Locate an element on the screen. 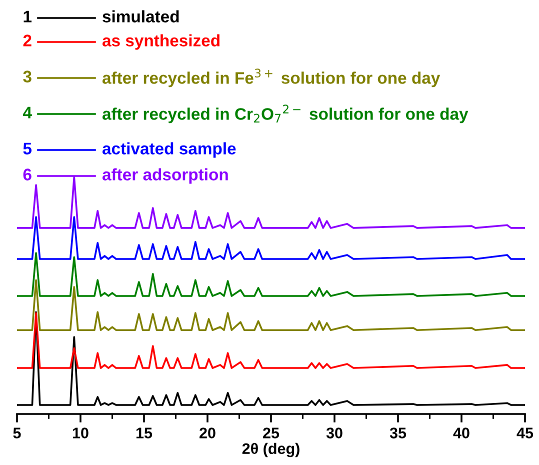 The image size is (539, 465). text: 5 is located at coordinates (27, 148).